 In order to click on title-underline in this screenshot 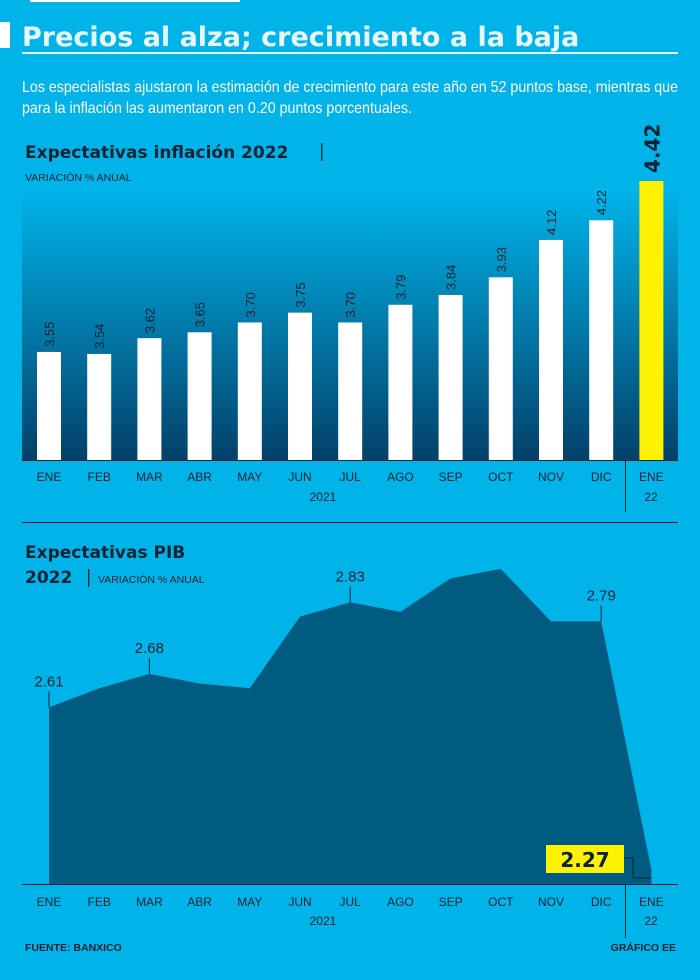, I will do `click(350, 53)`.